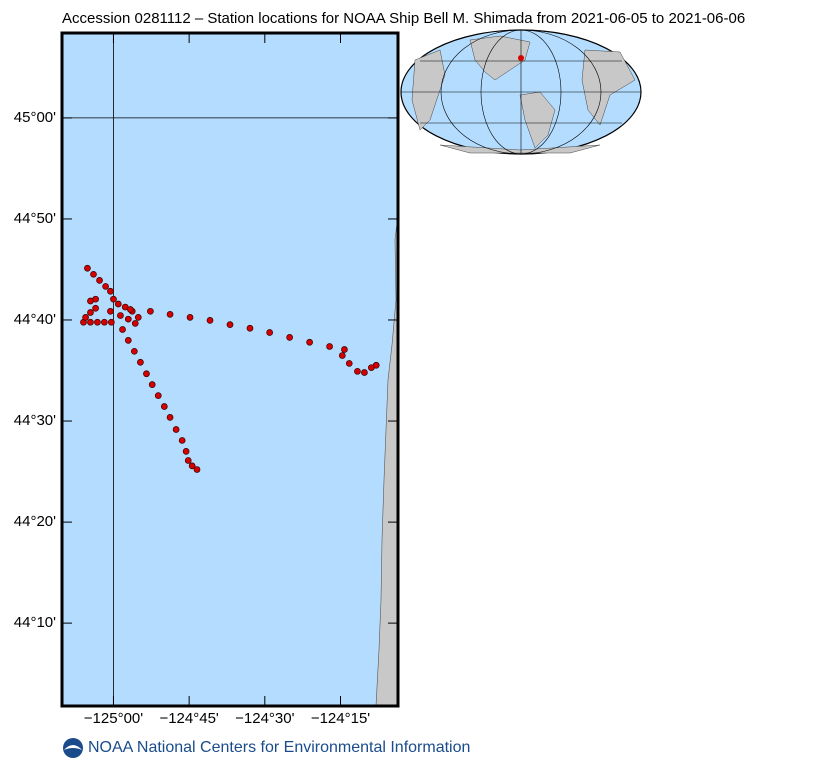 The image size is (820, 769). What do you see at coordinates (35, 218) in the screenshot?
I see `y-tick-label: 44°50'` at bounding box center [35, 218].